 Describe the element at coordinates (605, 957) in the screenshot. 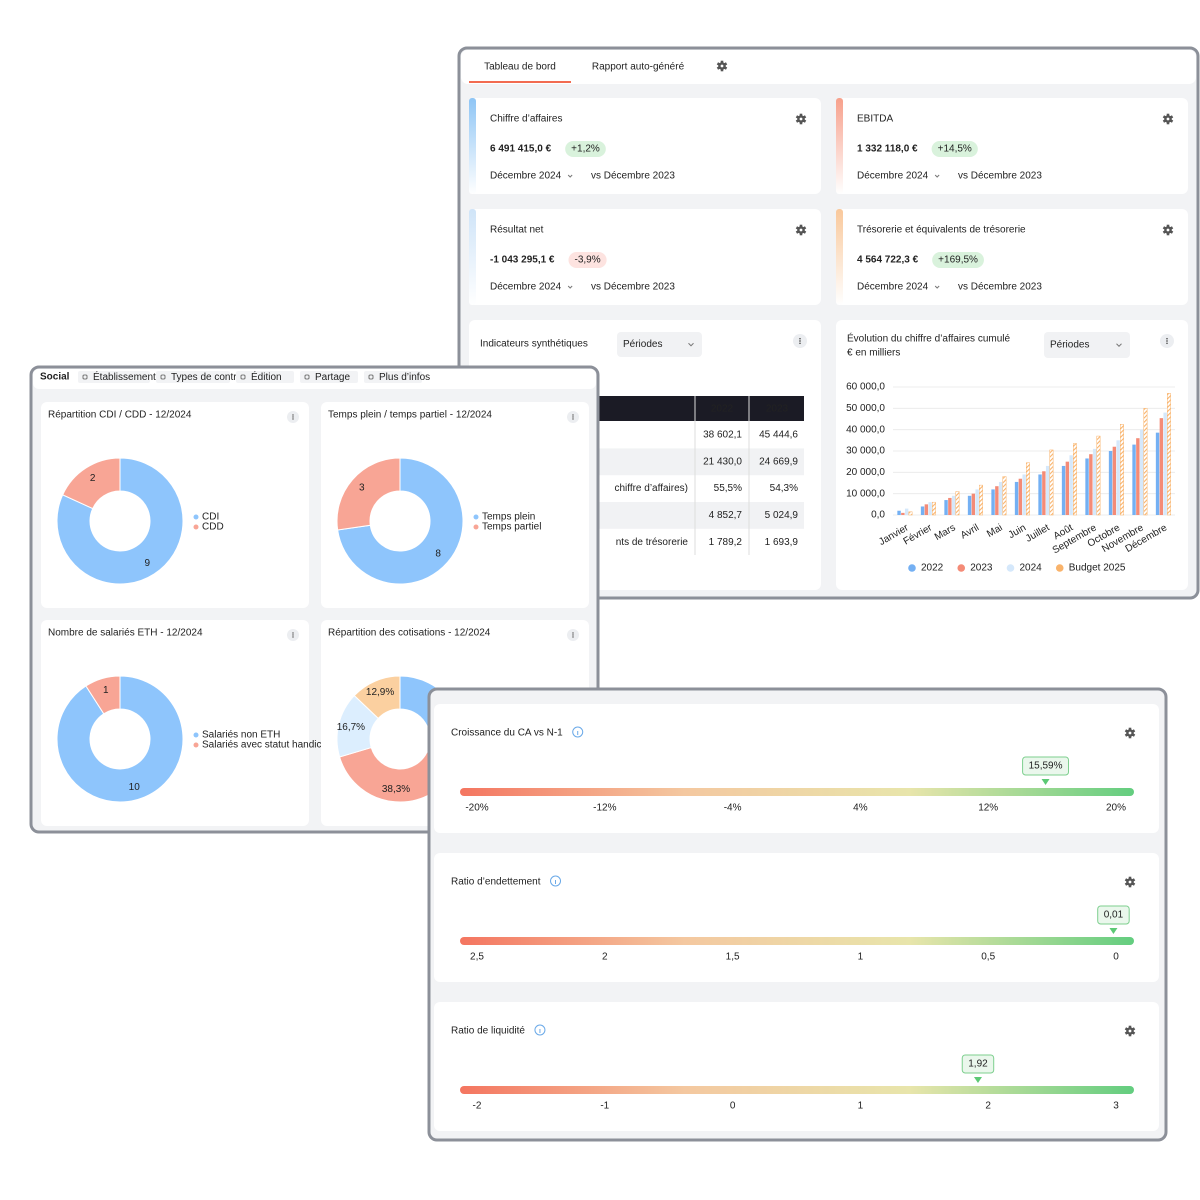

I see `gauge-tick-label: 2` at that location.